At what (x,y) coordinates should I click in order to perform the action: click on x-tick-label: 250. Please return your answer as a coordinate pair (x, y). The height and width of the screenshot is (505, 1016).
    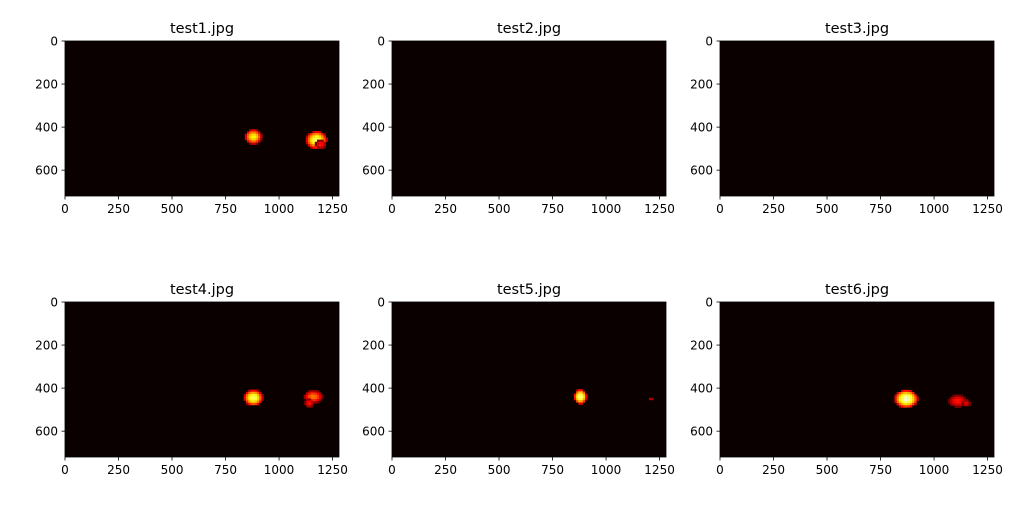
    Looking at the image, I should click on (118, 470).